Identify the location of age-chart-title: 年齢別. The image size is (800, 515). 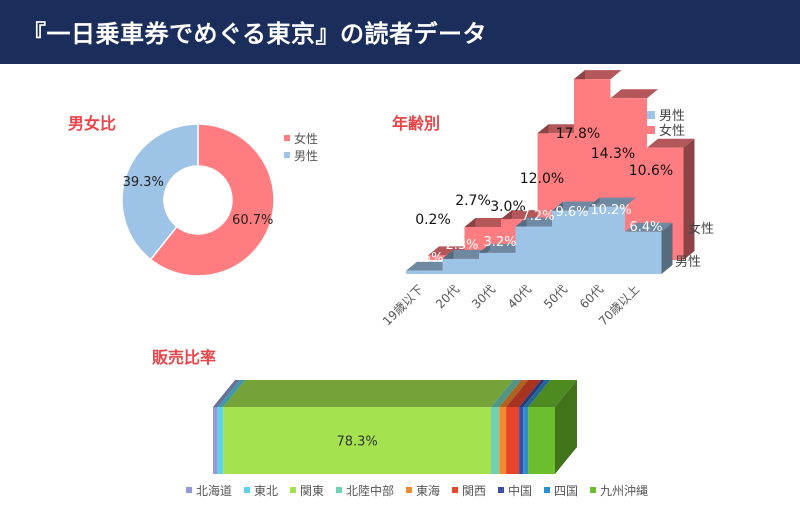
(416, 123).